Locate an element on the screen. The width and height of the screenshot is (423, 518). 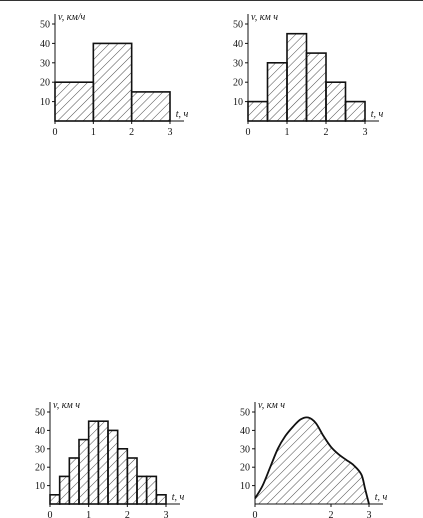
series-curve is located at coordinates (312, 460).